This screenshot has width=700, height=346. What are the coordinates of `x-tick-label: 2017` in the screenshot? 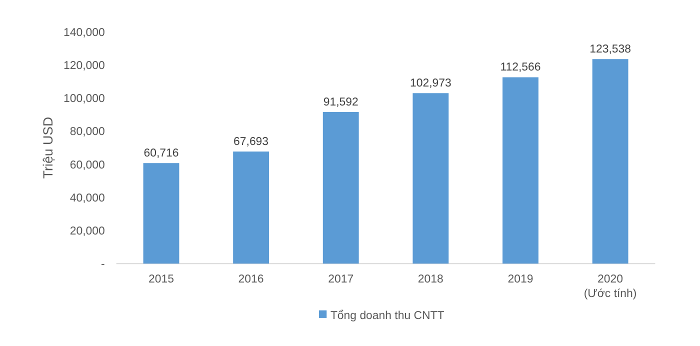 It's located at (341, 280).